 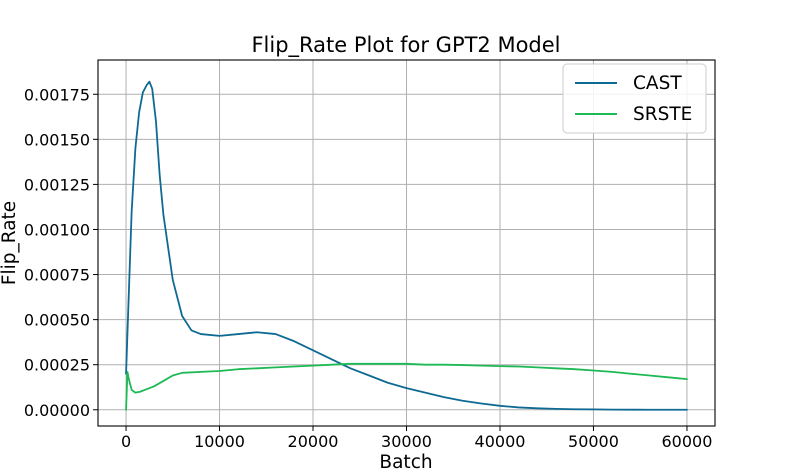 What do you see at coordinates (219, 441) in the screenshot?
I see `x-tick-label: 10000` at bounding box center [219, 441].